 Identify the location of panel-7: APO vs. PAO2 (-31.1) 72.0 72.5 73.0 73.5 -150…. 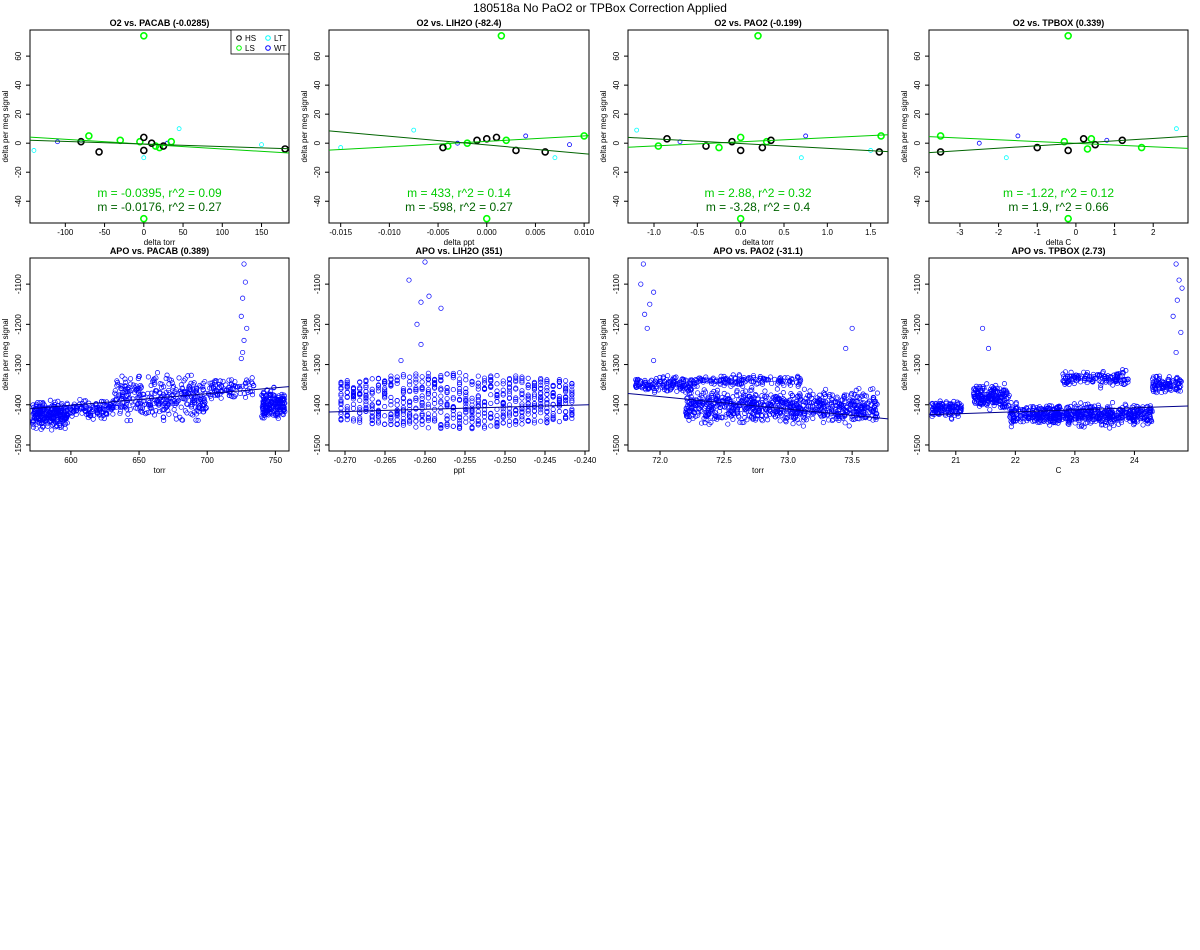
(744, 360).